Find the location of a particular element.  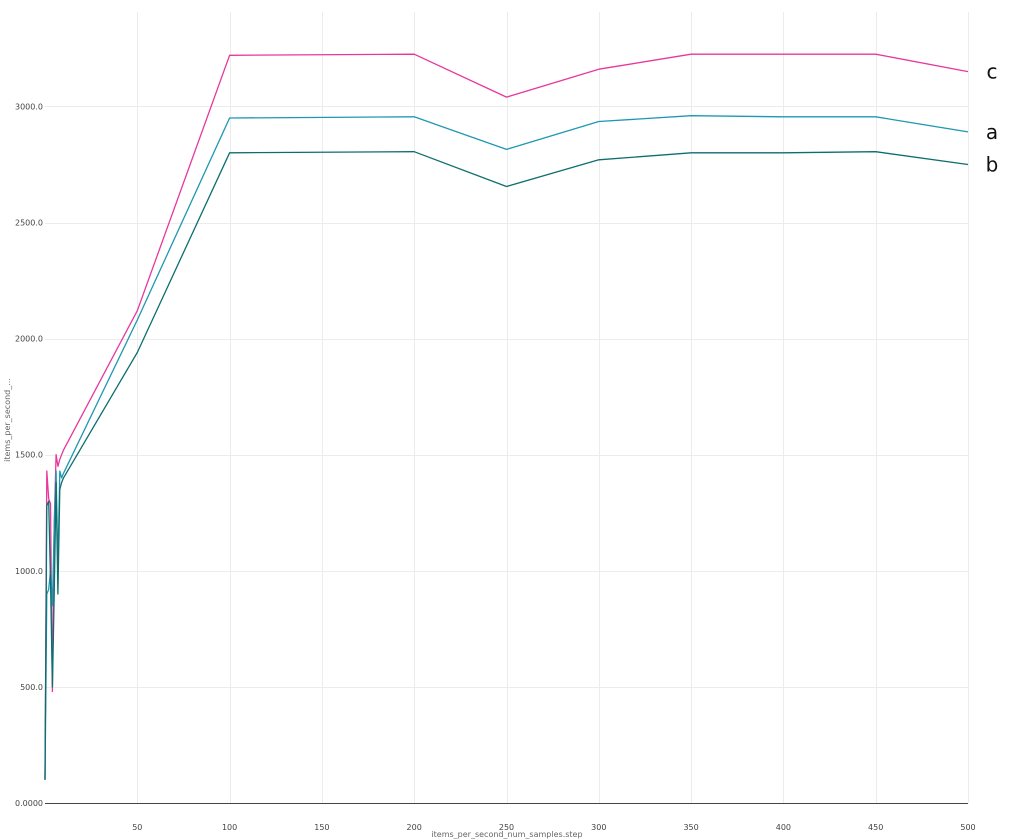

y-tick-label: 1500.0 is located at coordinates (29, 455).